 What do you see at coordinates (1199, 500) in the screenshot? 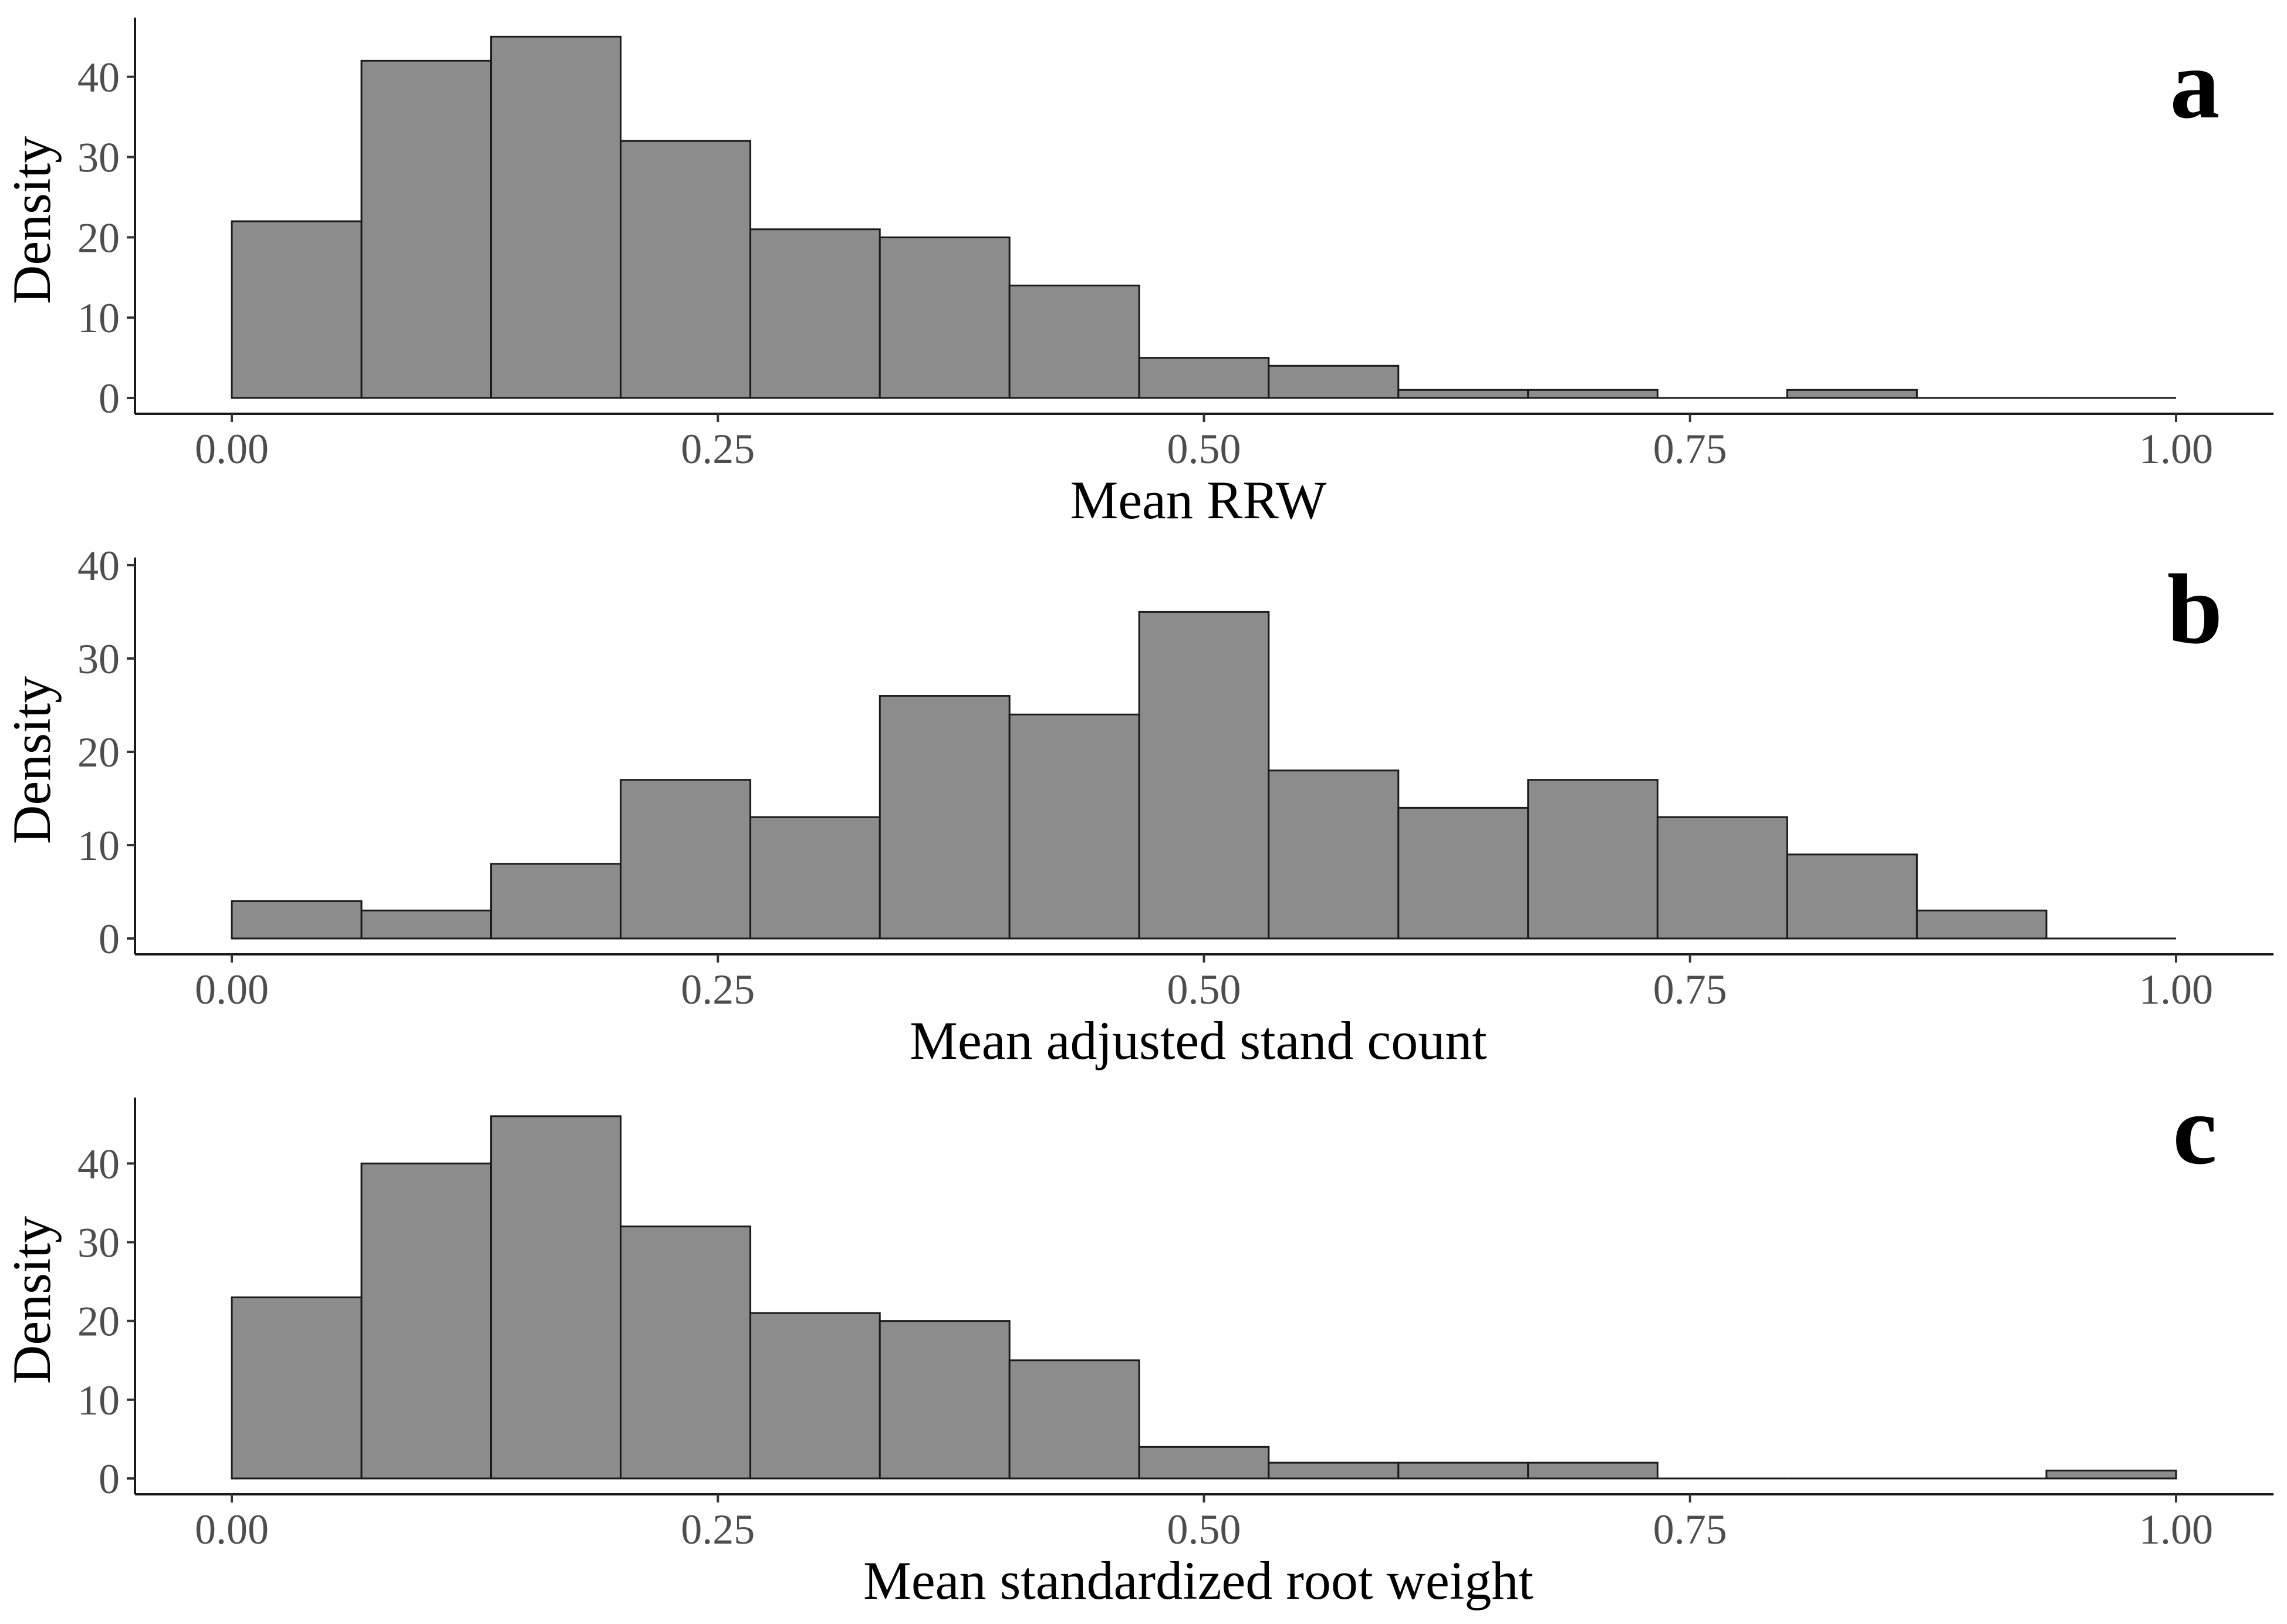
I see `x-axis-title: Mean RRW` at bounding box center [1199, 500].